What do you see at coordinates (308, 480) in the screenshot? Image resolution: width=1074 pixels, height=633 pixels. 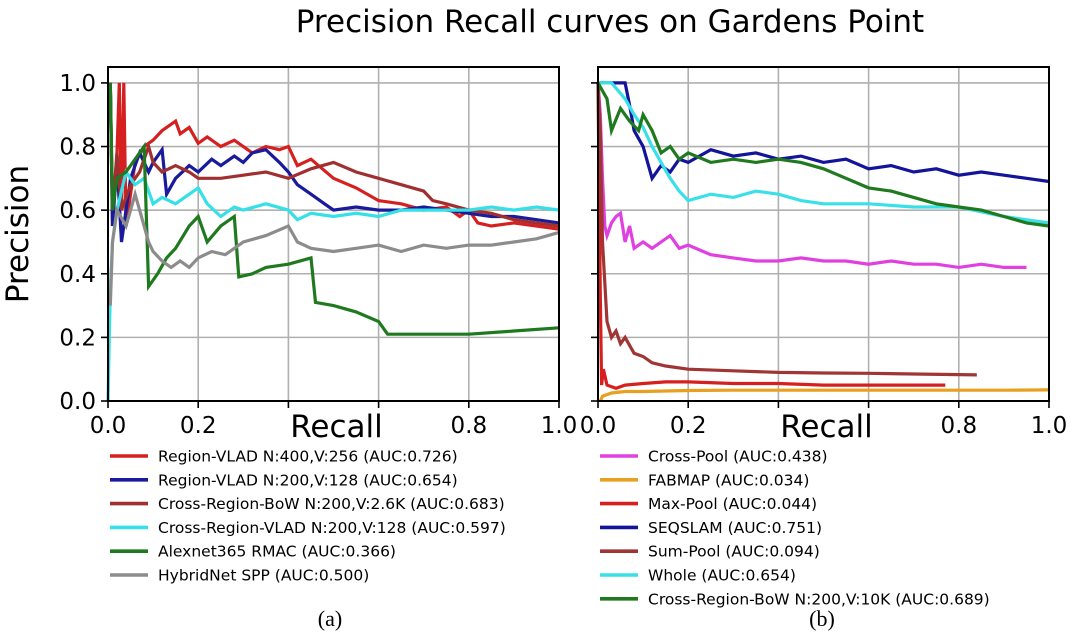 I see `legend-label-1: Region-VLAD N:200,V:128 (AUC:0.654)` at bounding box center [308, 480].